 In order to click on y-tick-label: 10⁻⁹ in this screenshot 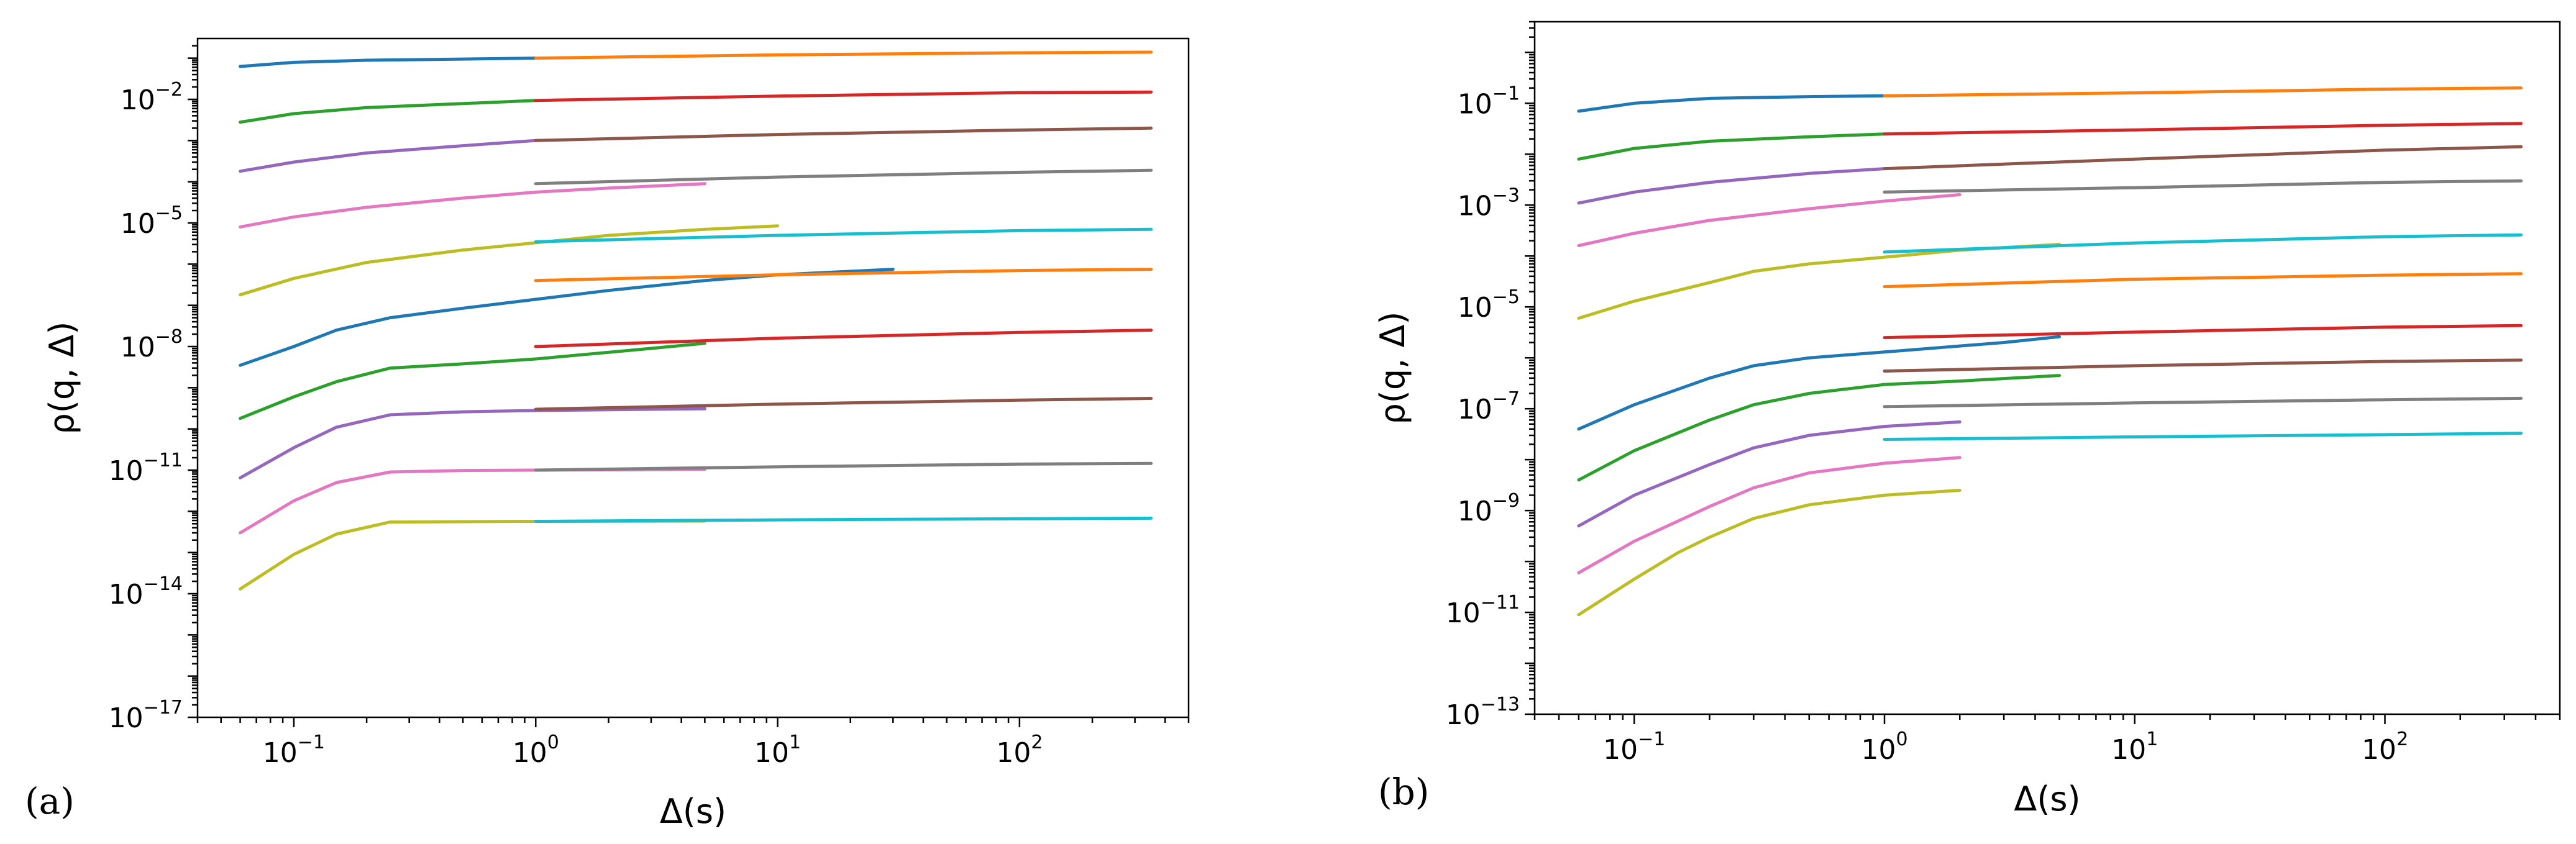, I will do `click(1489, 508)`.